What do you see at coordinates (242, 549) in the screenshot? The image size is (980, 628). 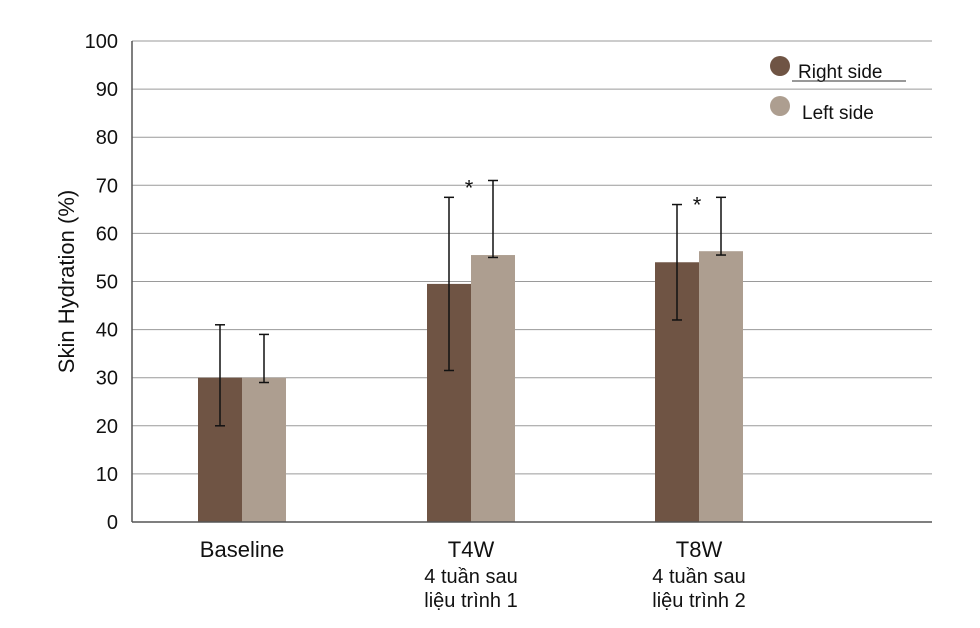 I see `category-label: Baseline` at bounding box center [242, 549].